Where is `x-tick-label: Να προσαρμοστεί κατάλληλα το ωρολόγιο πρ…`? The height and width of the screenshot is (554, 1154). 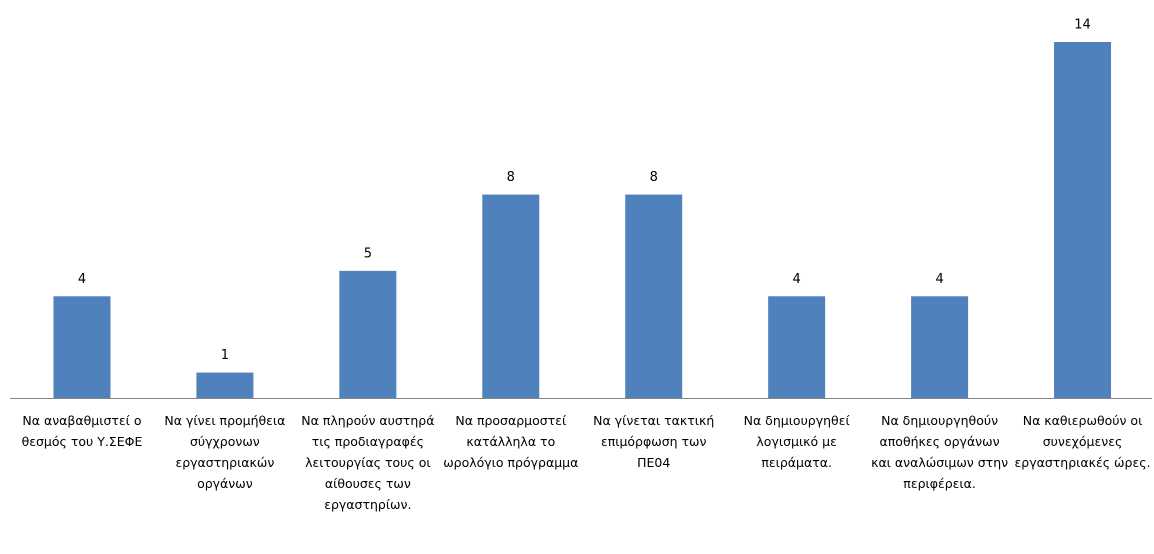 x-tick-label: Να προσαρμοστεί κατάλληλα το ωρολόγιο πρ… is located at coordinates (511, 441).